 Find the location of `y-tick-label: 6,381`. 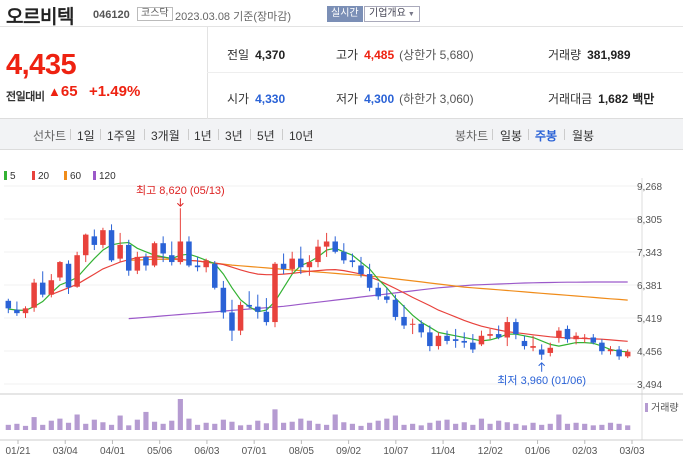

y-tick-label: 6,381 is located at coordinates (649, 286).